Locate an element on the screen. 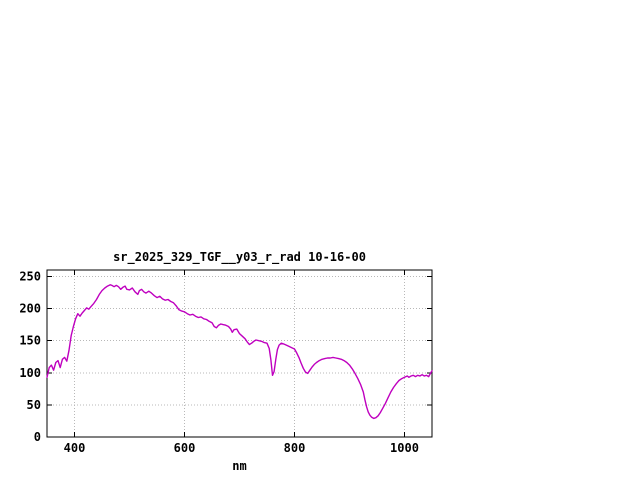 The width and height of the screenshot is (640, 480). x-tick-label: 800 is located at coordinates (295, 448).